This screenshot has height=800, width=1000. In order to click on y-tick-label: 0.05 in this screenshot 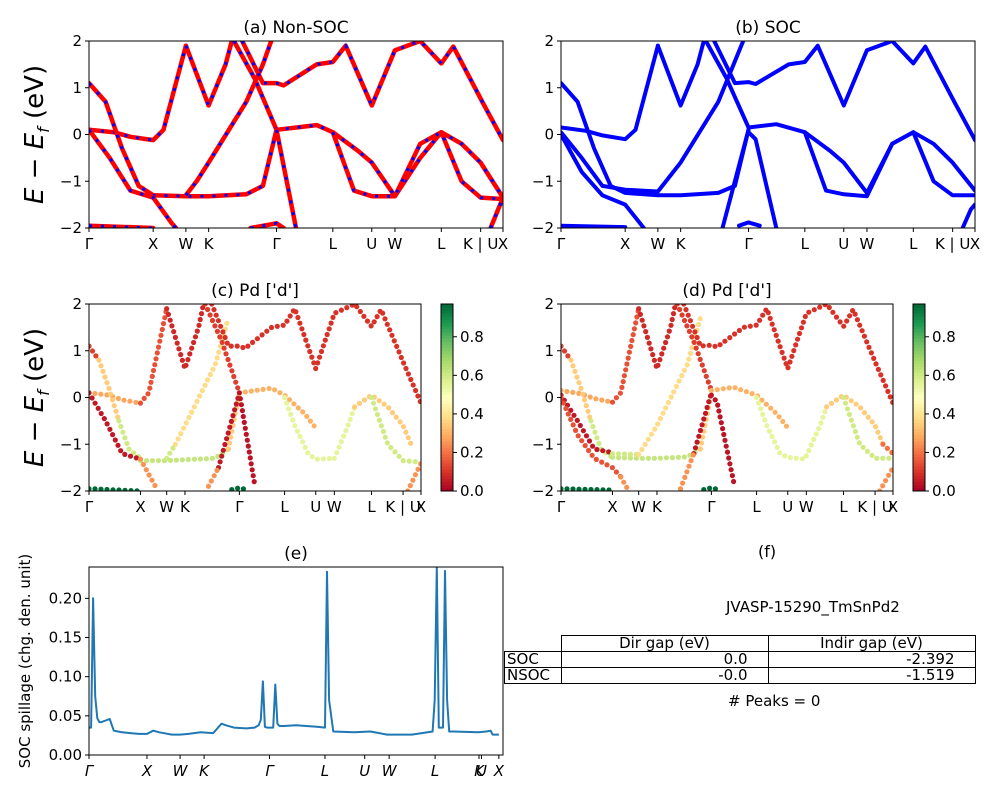, I will do `click(65, 716)`.